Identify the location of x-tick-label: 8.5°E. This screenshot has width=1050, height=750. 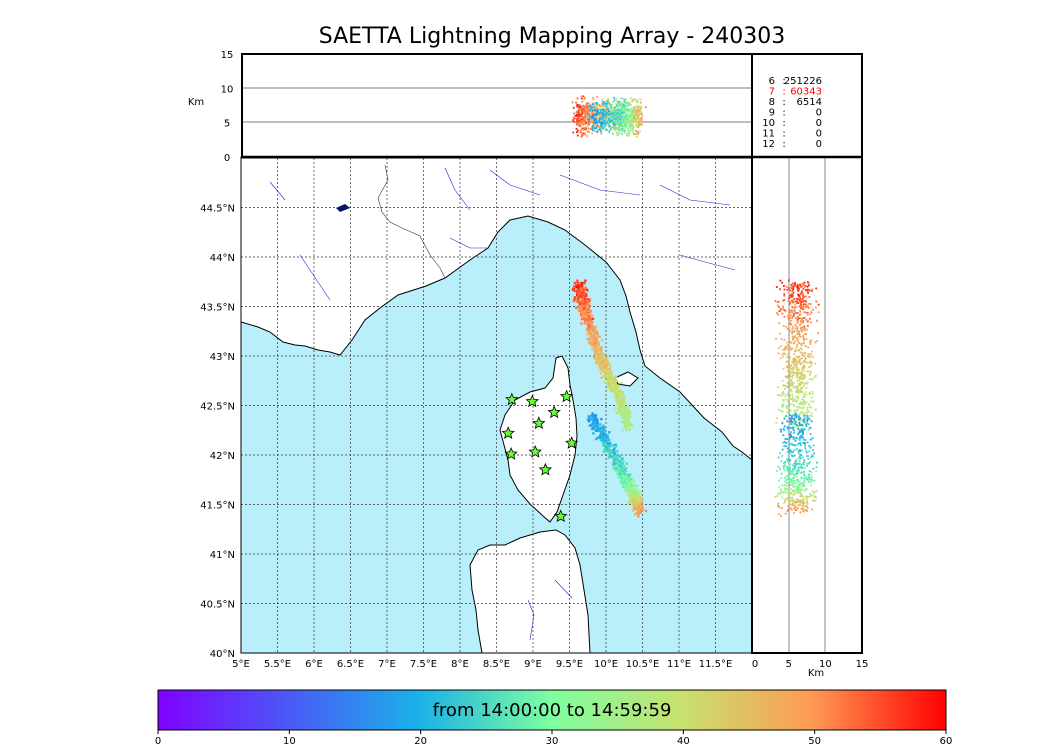
(496, 664).